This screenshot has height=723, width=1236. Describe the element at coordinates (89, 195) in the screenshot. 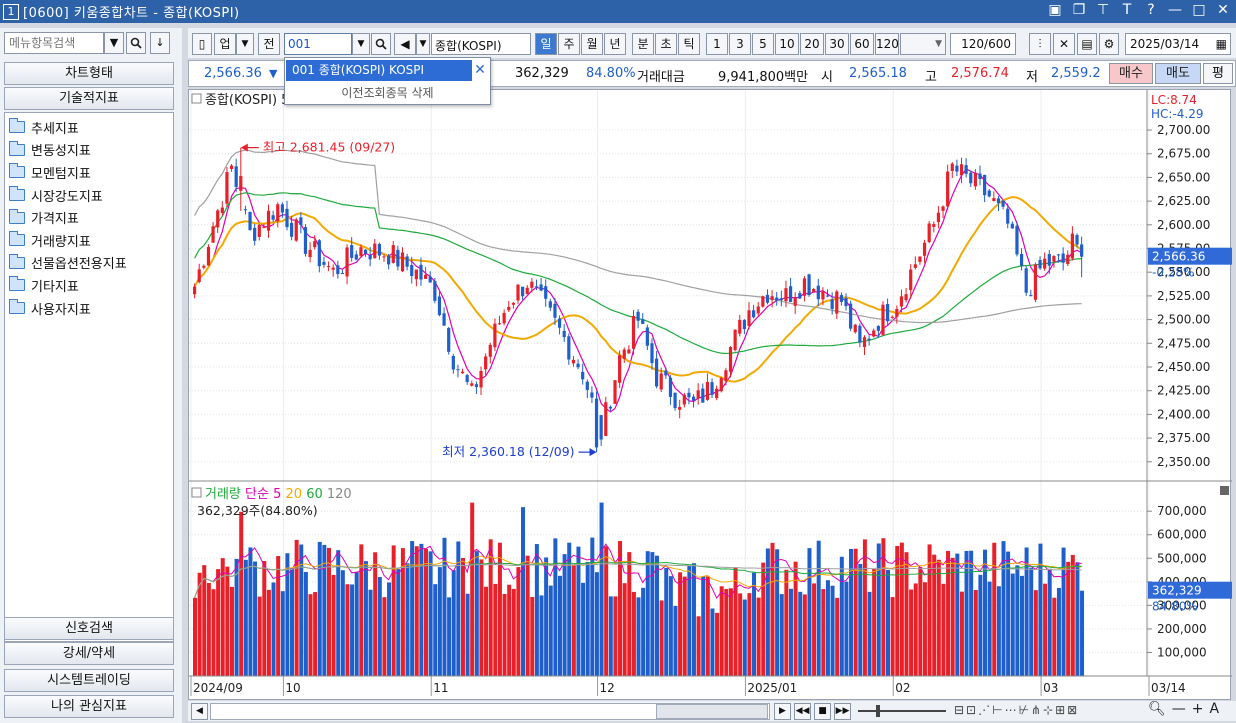

I see `tree-item-market-strength: 시장강도지표` at that location.